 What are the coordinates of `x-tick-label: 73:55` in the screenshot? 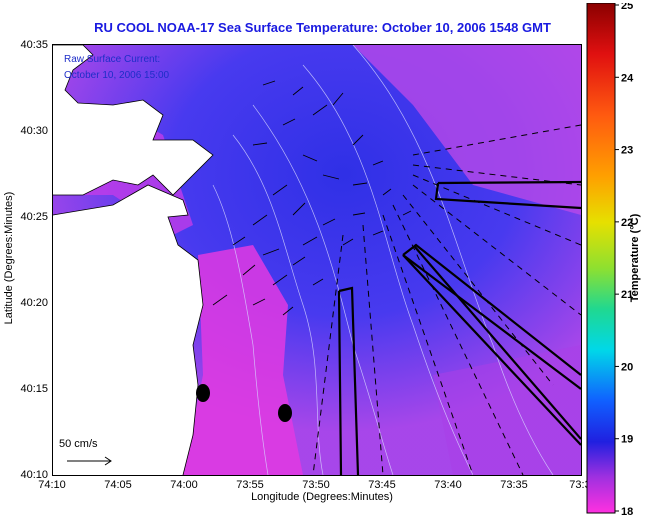 It's located at (250, 485).